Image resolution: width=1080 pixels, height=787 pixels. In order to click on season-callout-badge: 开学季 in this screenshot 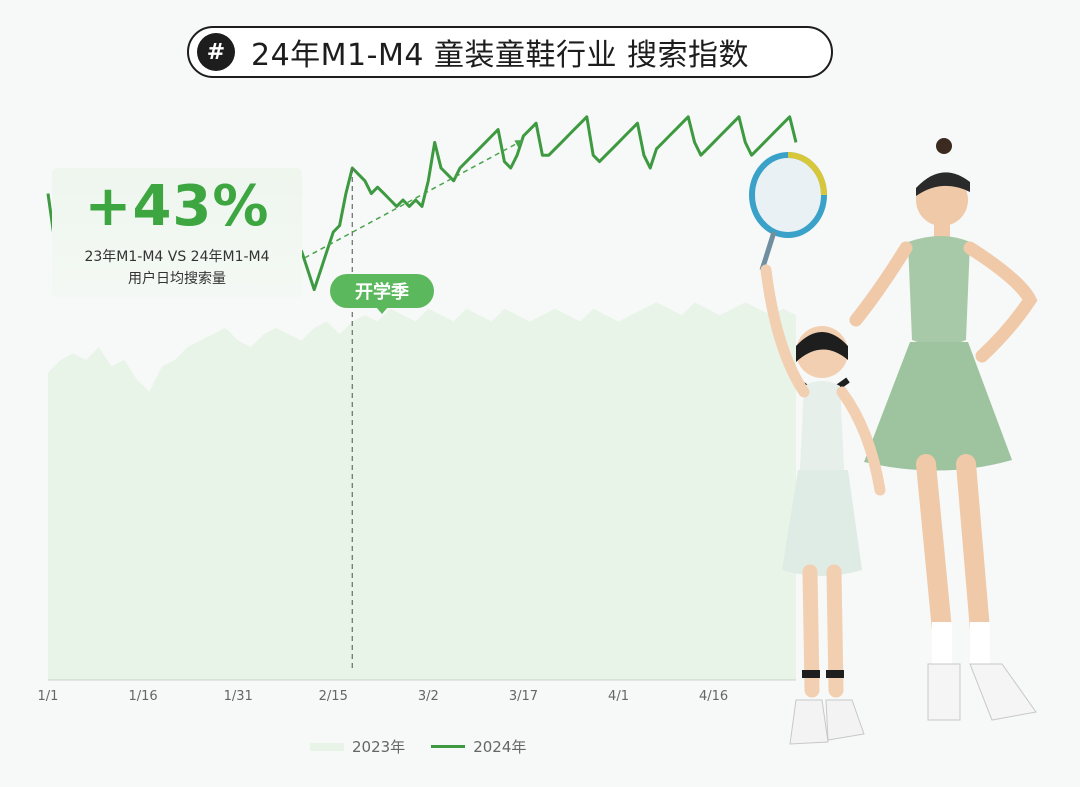, I will do `click(382, 294)`.